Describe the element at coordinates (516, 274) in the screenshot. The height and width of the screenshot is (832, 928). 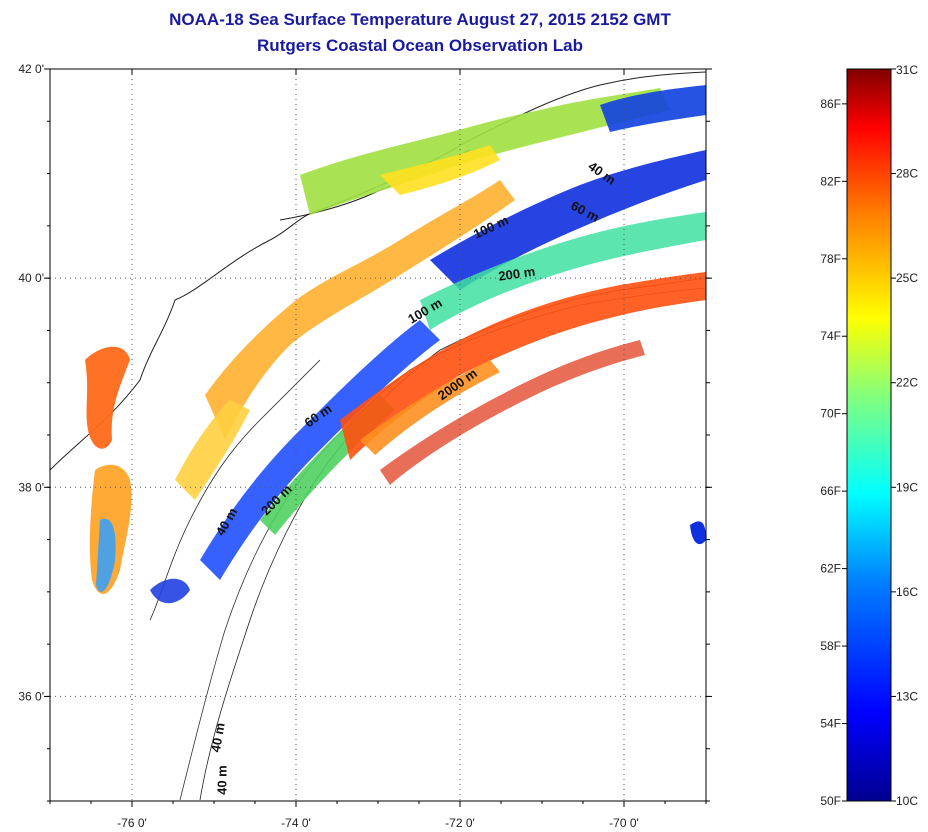
I see `contour-label: 200 m` at that location.